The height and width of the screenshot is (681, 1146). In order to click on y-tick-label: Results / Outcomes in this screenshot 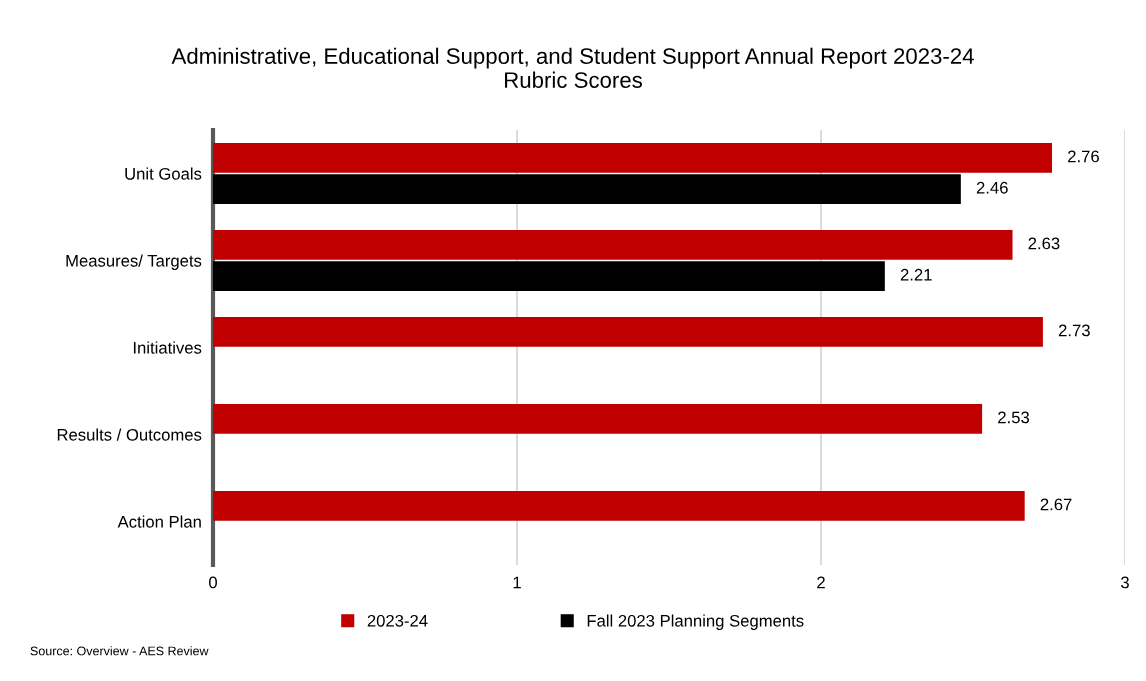, I will do `click(129, 434)`.